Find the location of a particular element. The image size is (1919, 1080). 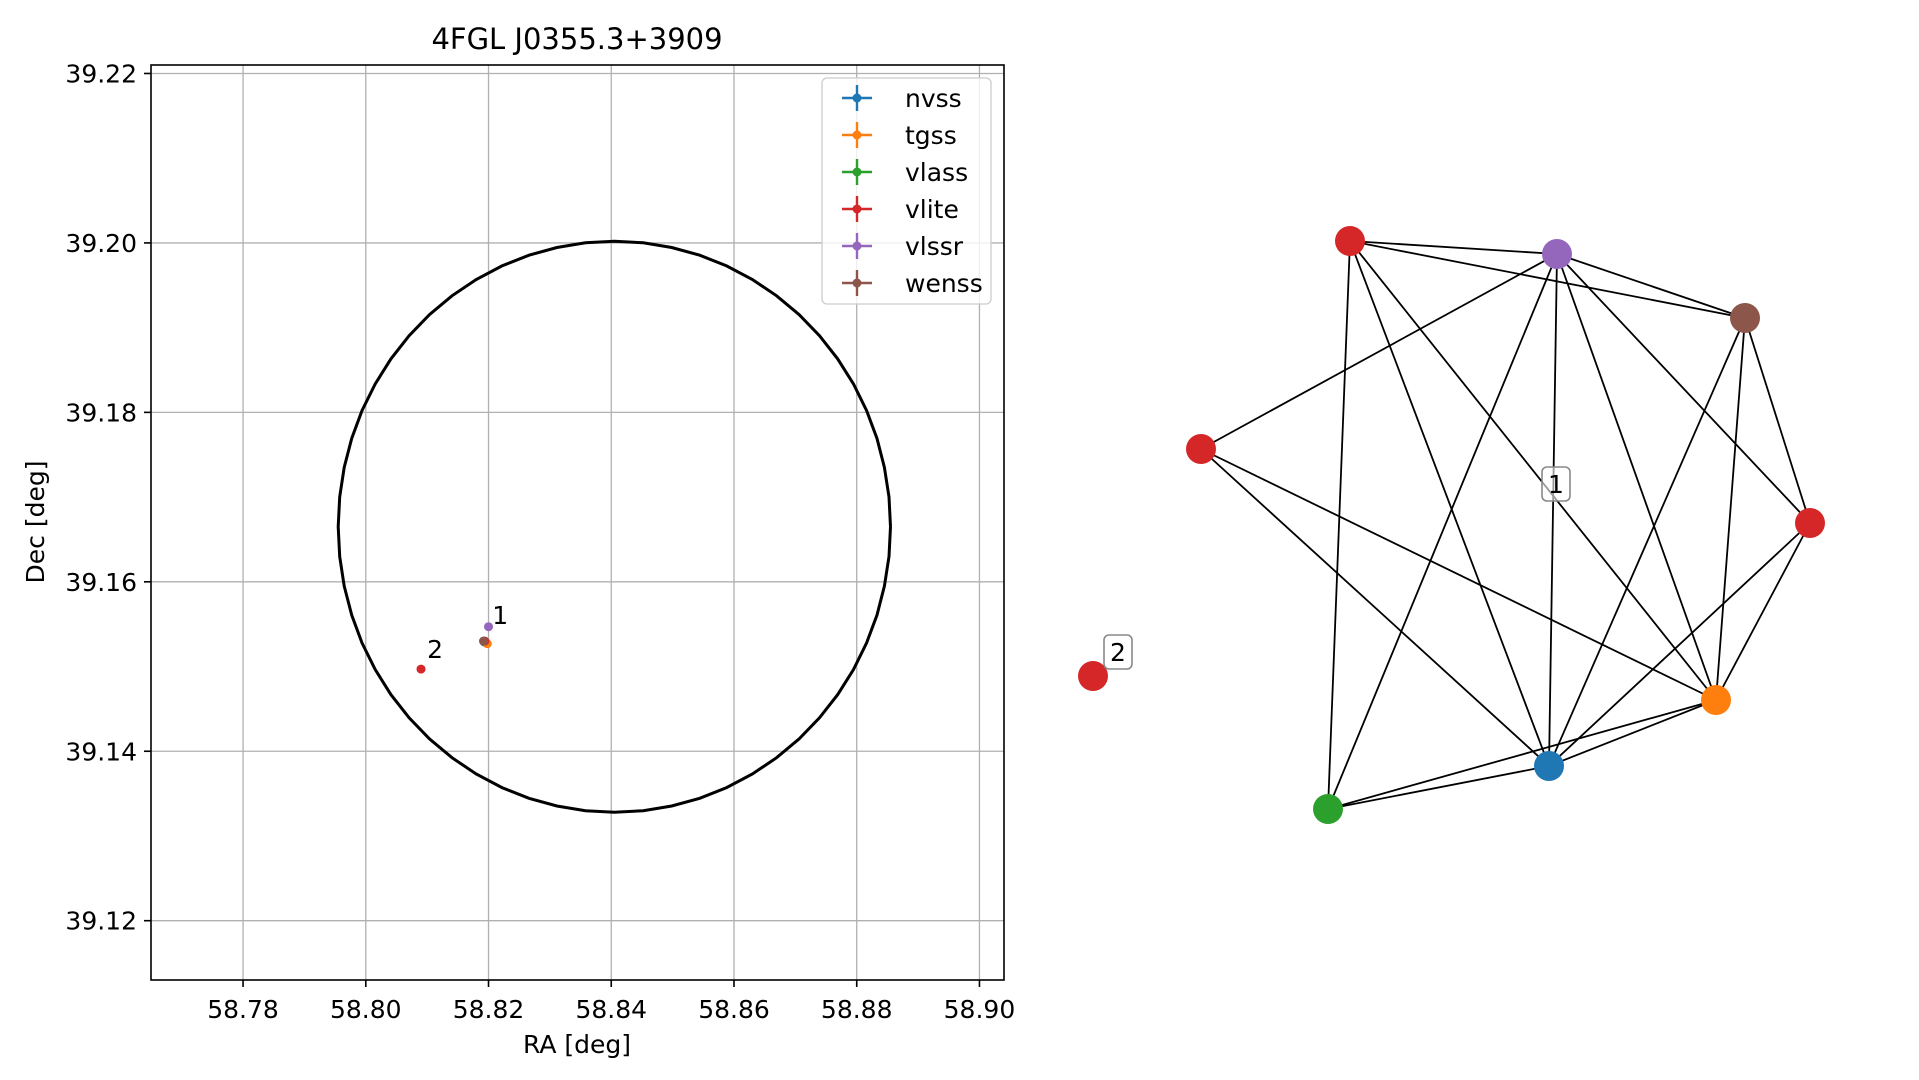

point-annotations: 12 is located at coordinates (467, 632).